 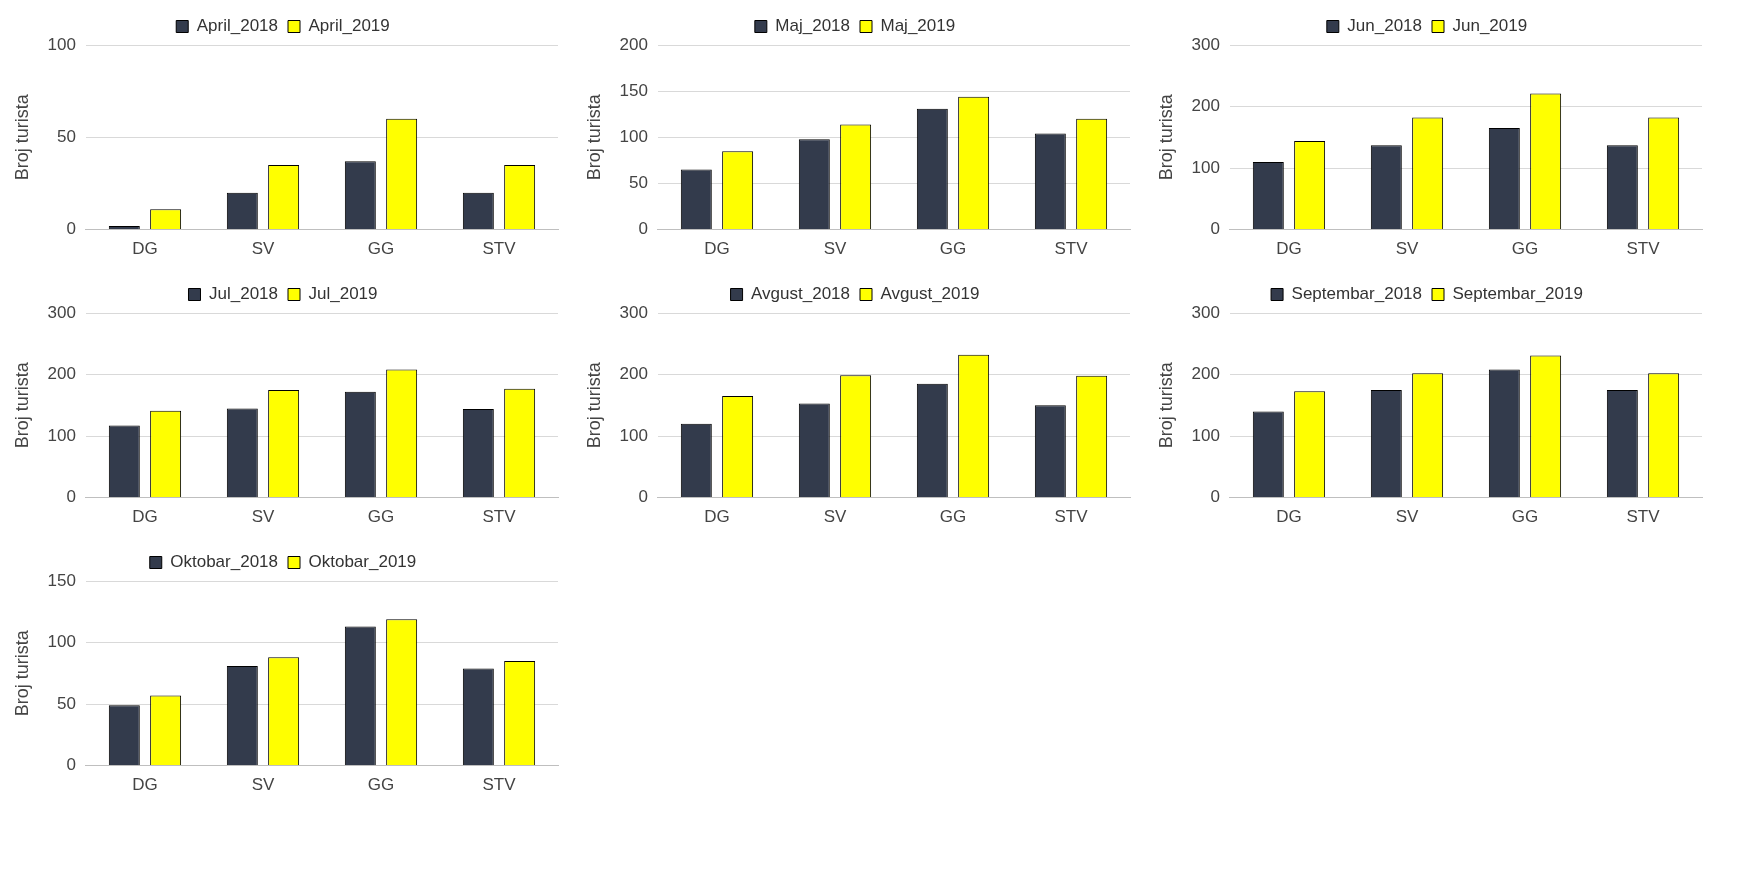 What do you see at coordinates (224, 562) in the screenshot?
I see `legend-label: Oktobar_2018` at bounding box center [224, 562].